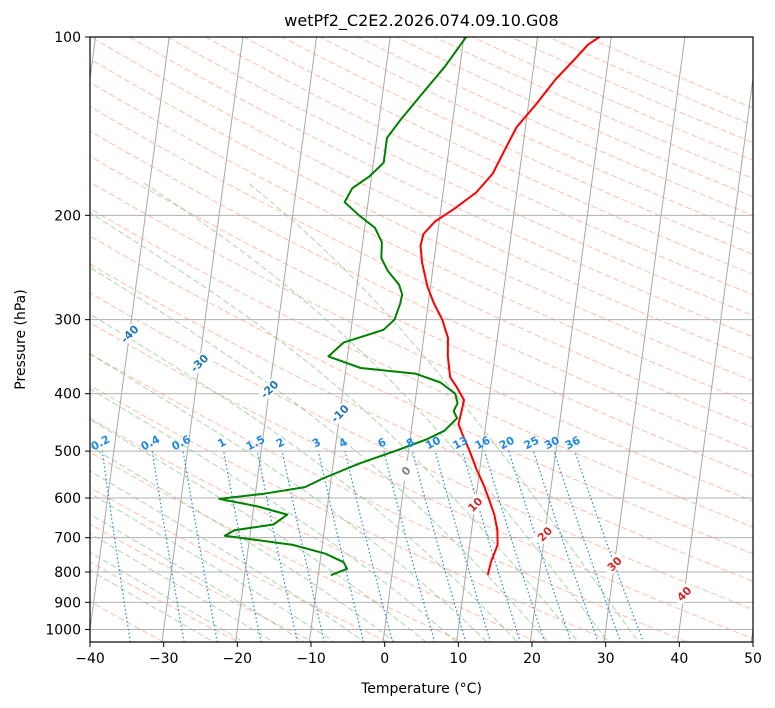 The height and width of the screenshot is (708, 775). What do you see at coordinates (753, 659) in the screenshot?
I see `x-tick-label: 50` at bounding box center [753, 659].